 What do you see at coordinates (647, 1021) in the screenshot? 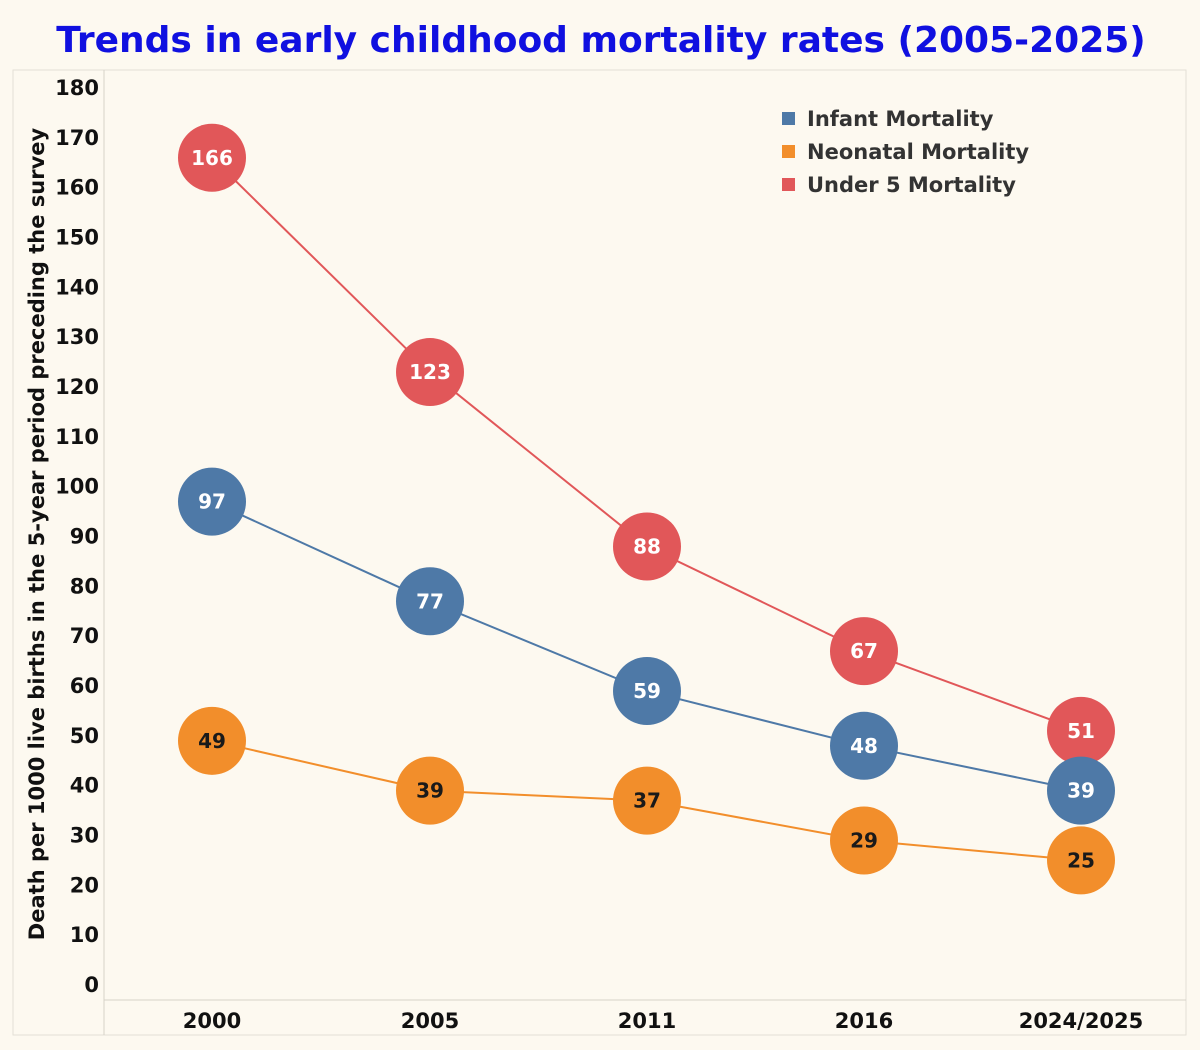
I see `x-tick-label: 2011` at bounding box center [647, 1021].